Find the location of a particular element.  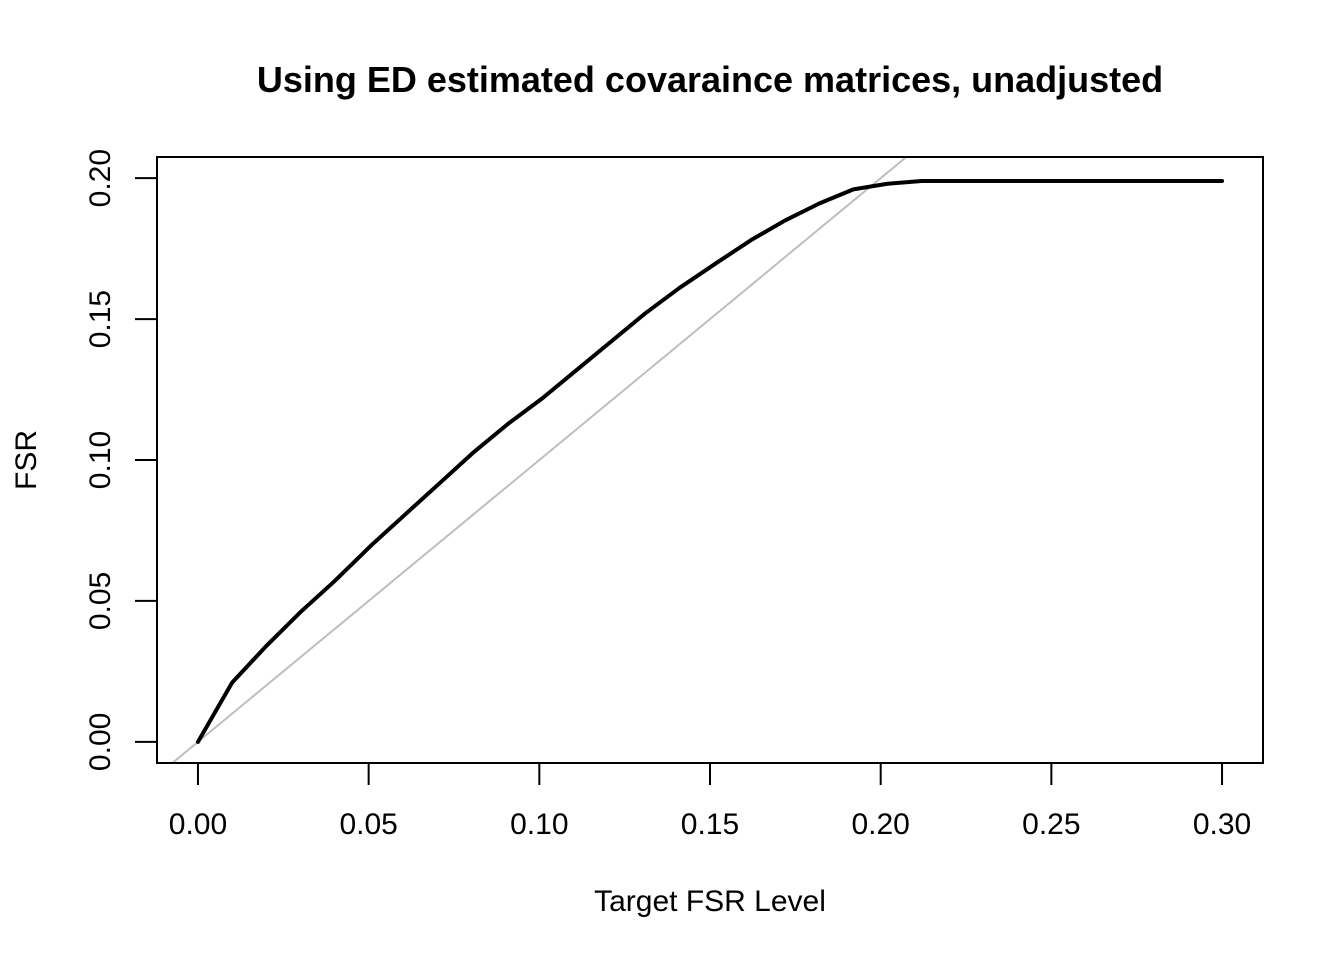

y-tick-label: 0.20 is located at coordinates (100, 178).